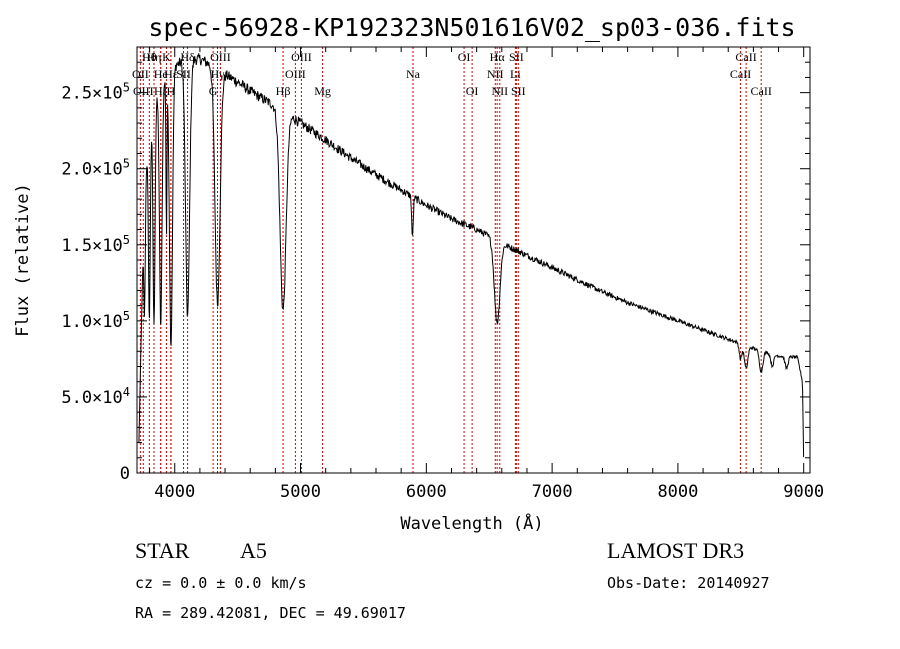 The height and width of the screenshot is (649, 900). Describe the element at coordinates (174, 492) in the screenshot. I see `x-tick-label: 4000` at that location.